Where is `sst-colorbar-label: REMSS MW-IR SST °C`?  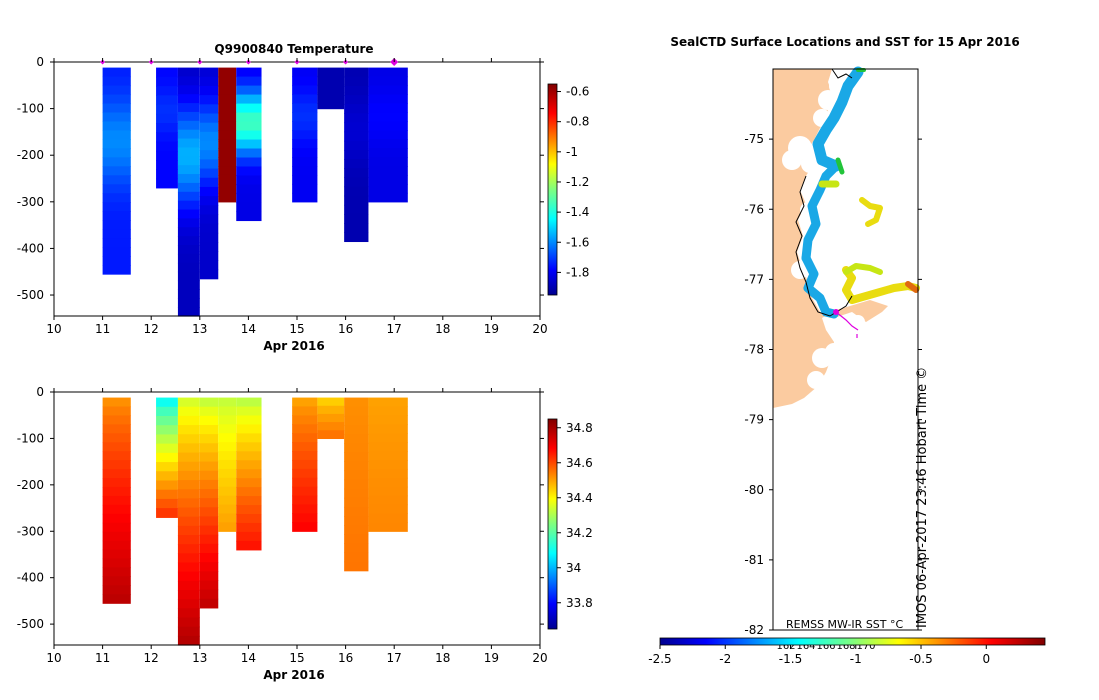 sst-colorbar-label: REMSS MW-IR SST °C is located at coordinates (845, 624).